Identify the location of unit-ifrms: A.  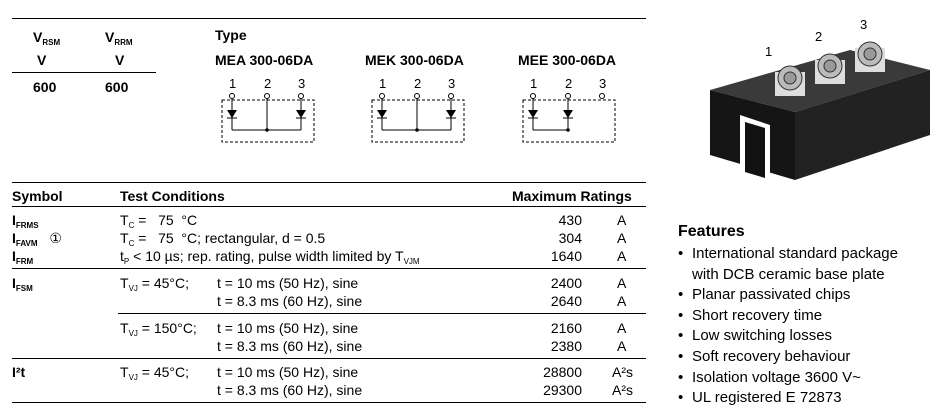
(622, 220).